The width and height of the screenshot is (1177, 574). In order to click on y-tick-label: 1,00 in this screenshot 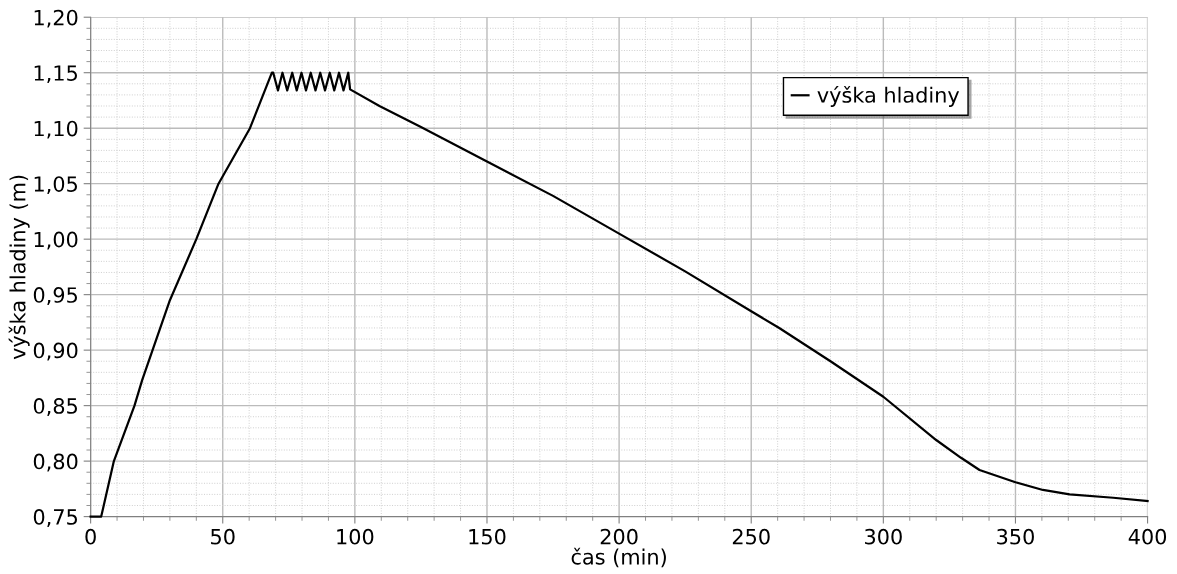, I will do `click(56, 240)`.